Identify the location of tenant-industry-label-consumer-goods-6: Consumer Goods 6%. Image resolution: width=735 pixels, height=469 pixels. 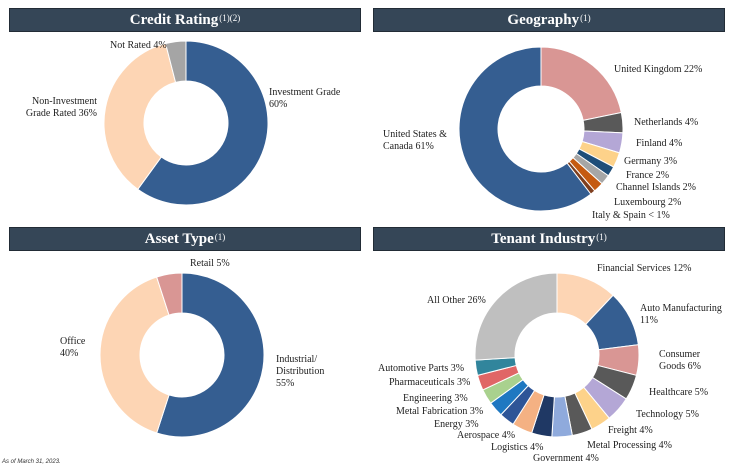
(680, 360).